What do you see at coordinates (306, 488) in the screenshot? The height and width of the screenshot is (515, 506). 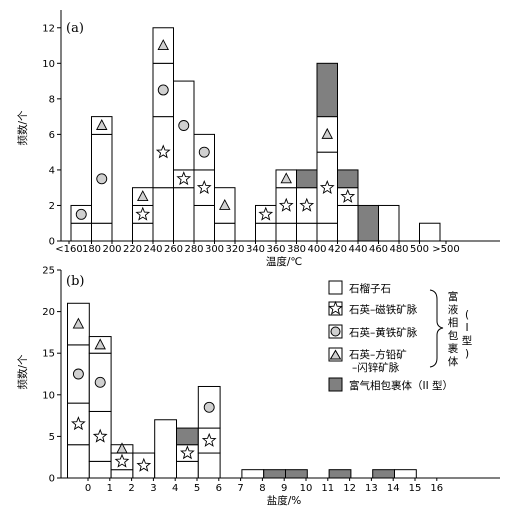 I see `x-tick-label: 10` at bounding box center [306, 488].